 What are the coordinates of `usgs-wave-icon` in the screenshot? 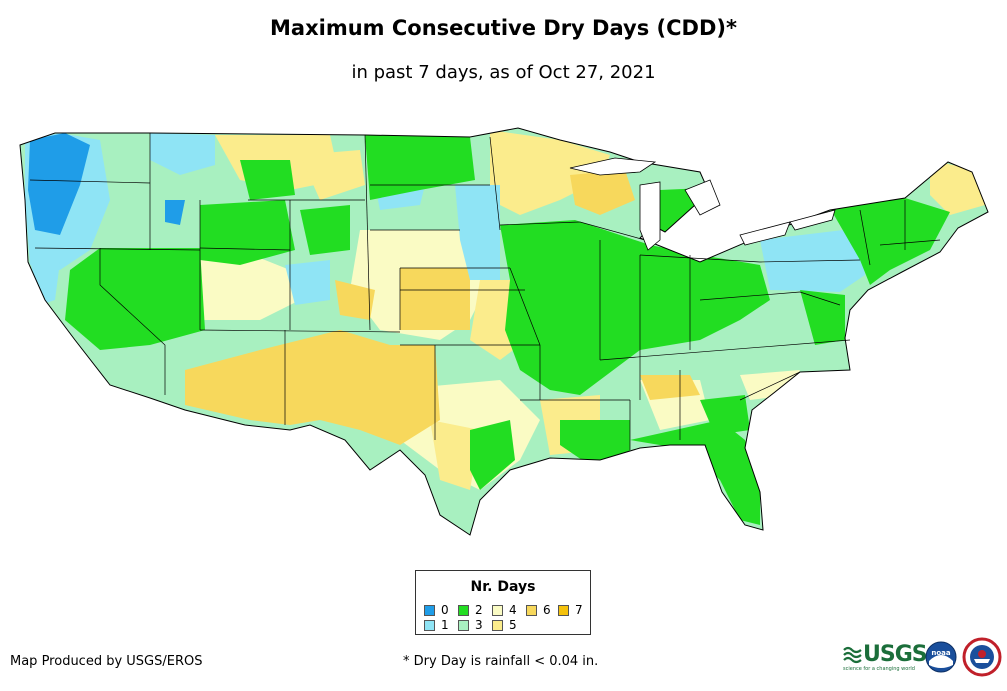 It's located at (852, 655).